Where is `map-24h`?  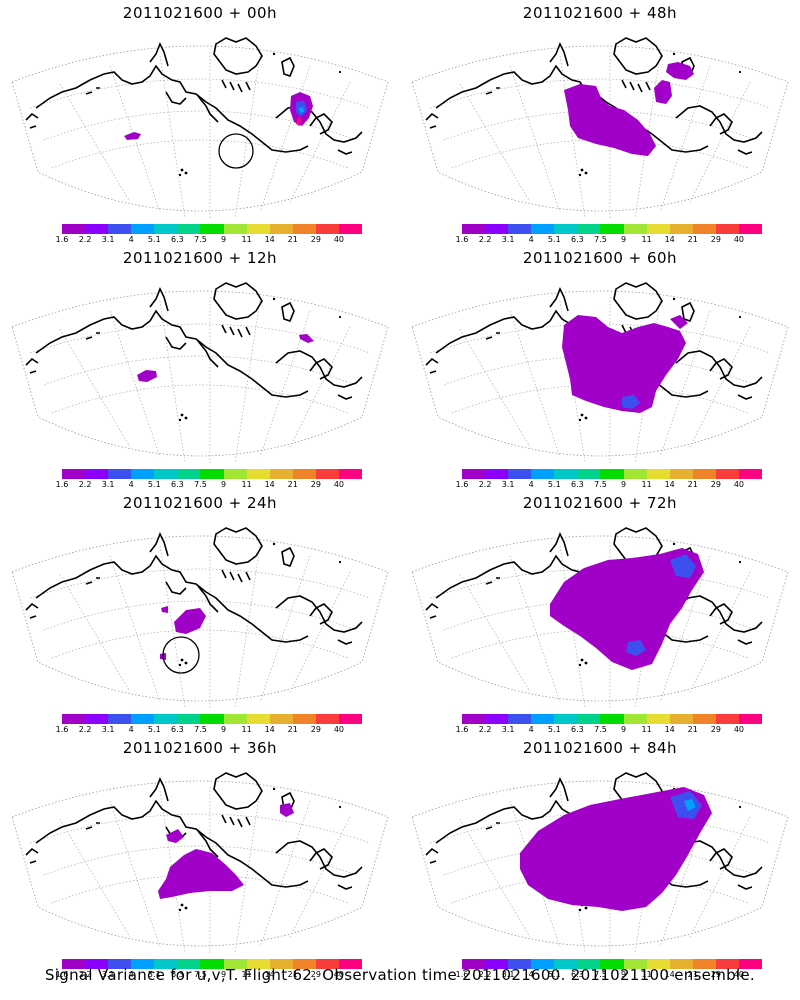 map-24h is located at coordinates (200, 618).